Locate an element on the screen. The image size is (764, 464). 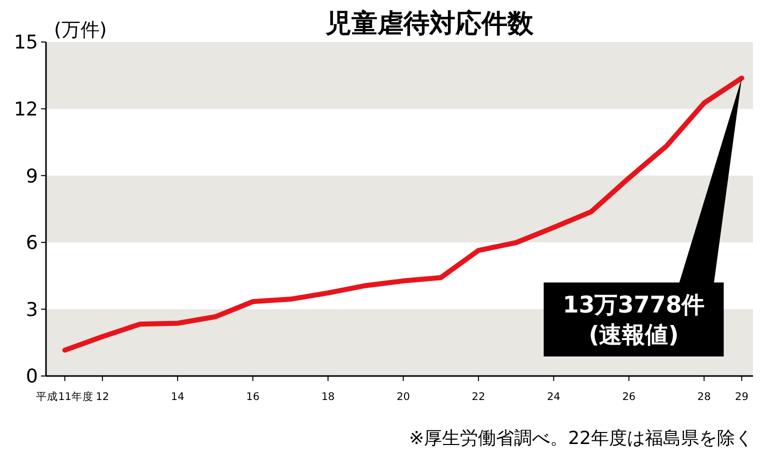
y-axis-title: (万件) is located at coordinates (80, 30).